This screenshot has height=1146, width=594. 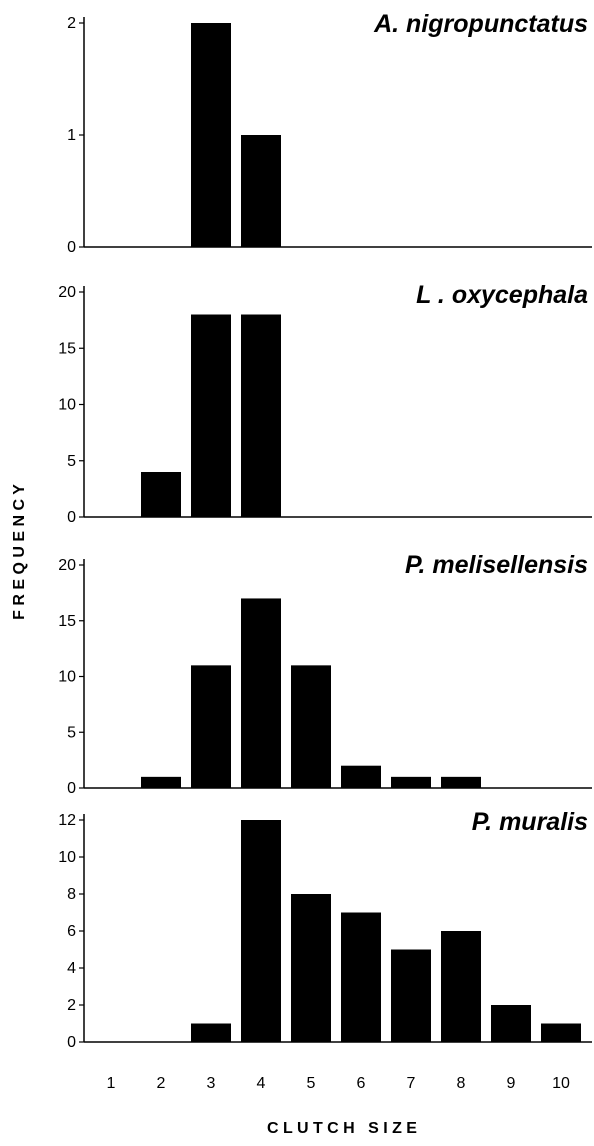 I want to click on x-tick-label: 9, so click(x=511, y=1083).